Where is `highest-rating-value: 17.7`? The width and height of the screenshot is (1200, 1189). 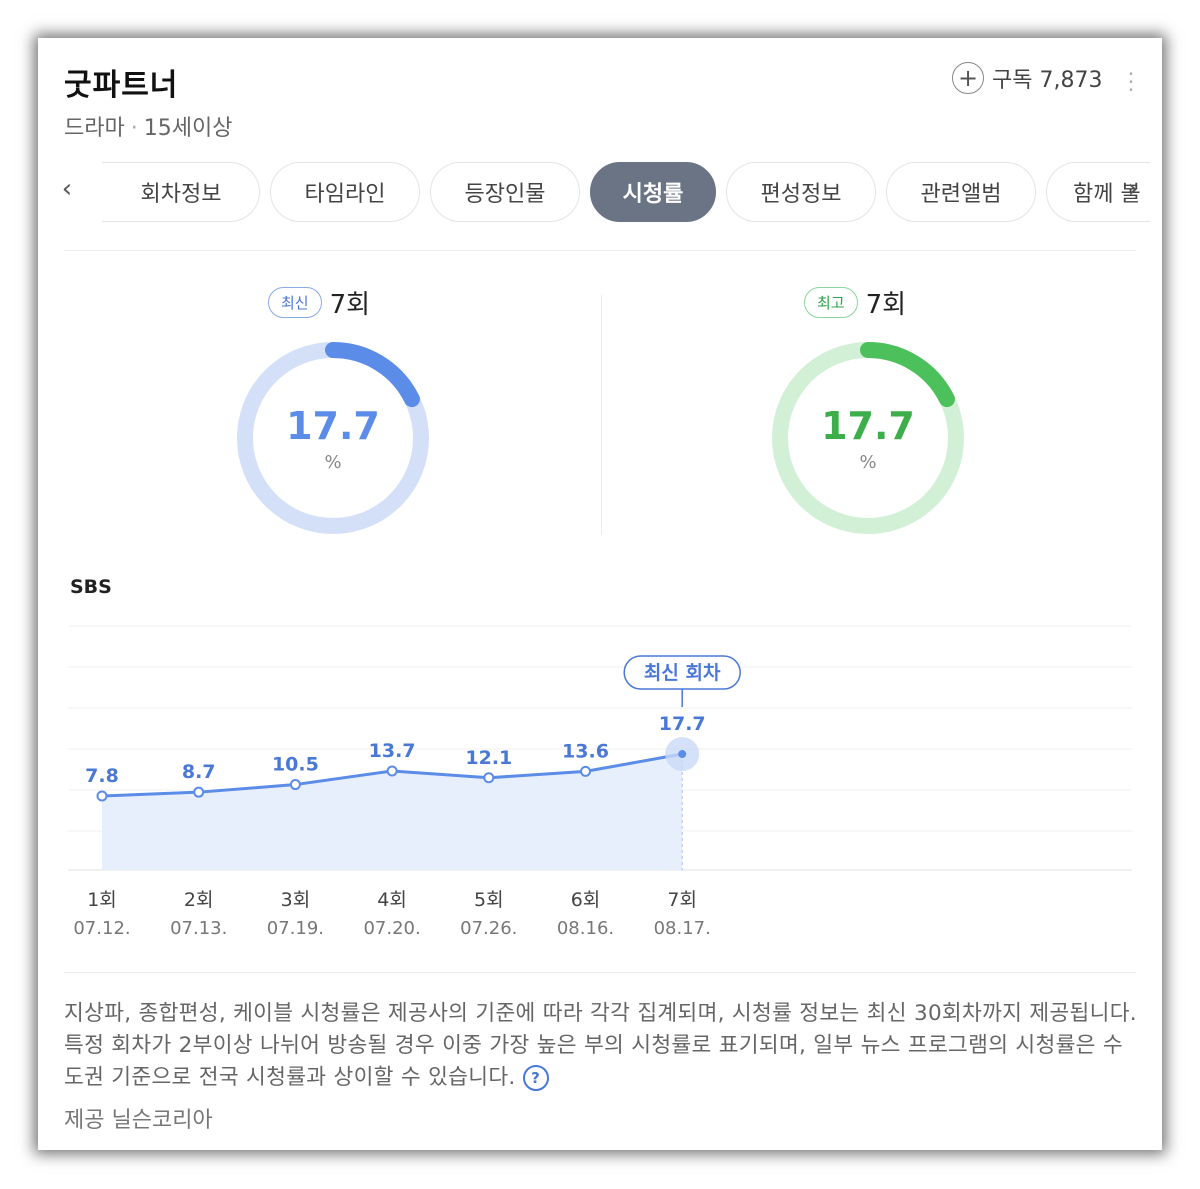
highest-rating-value: 17.7 is located at coordinates (868, 426).